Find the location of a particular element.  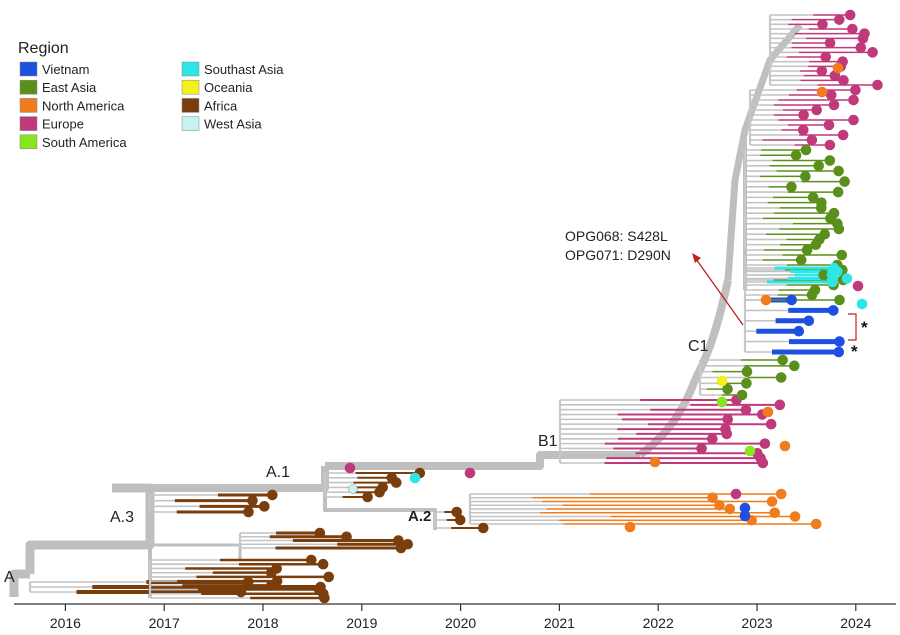

clade-label-a3: A.3 is located at coordinates (122, 517).